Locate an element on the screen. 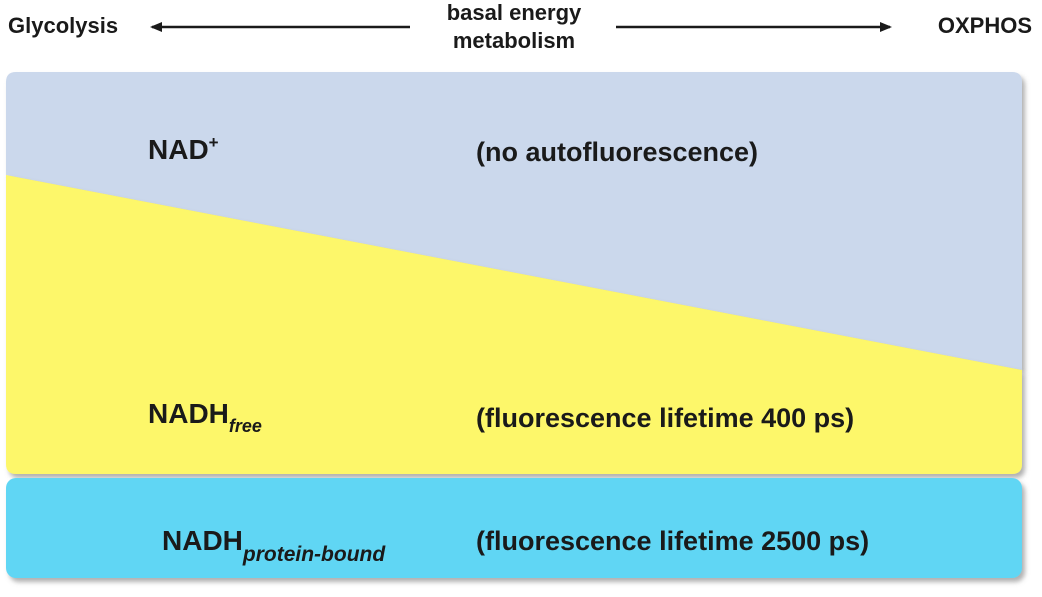  nad-plus-name: NAD+ is located at coordinates (183, 149).